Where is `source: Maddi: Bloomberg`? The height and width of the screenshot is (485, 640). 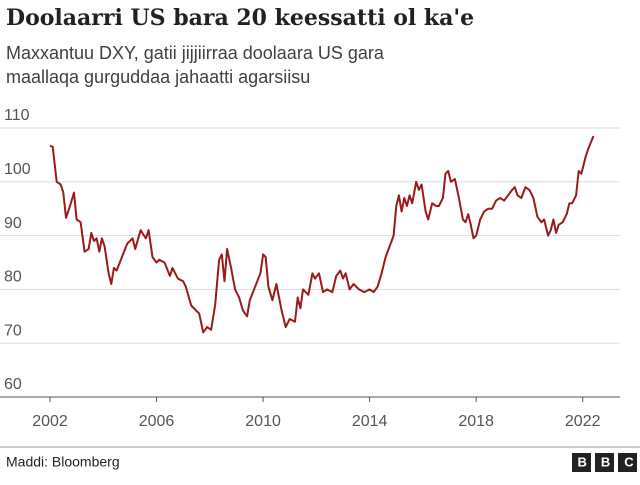 source: Maddi: Bloomberg is located at coordinates (63, 462).